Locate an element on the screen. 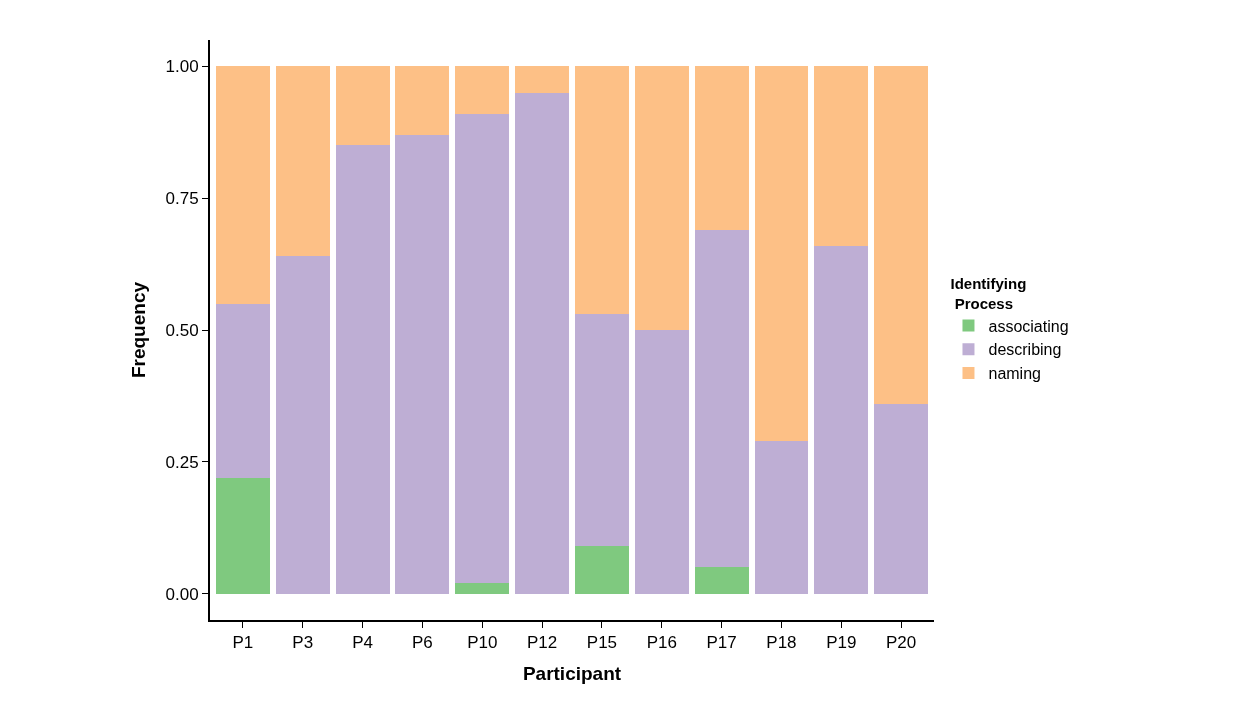 Image resolution: width=1254 pixels, height=715 pixels. x-tick-label: P10 is located at coordinates (482, 643).